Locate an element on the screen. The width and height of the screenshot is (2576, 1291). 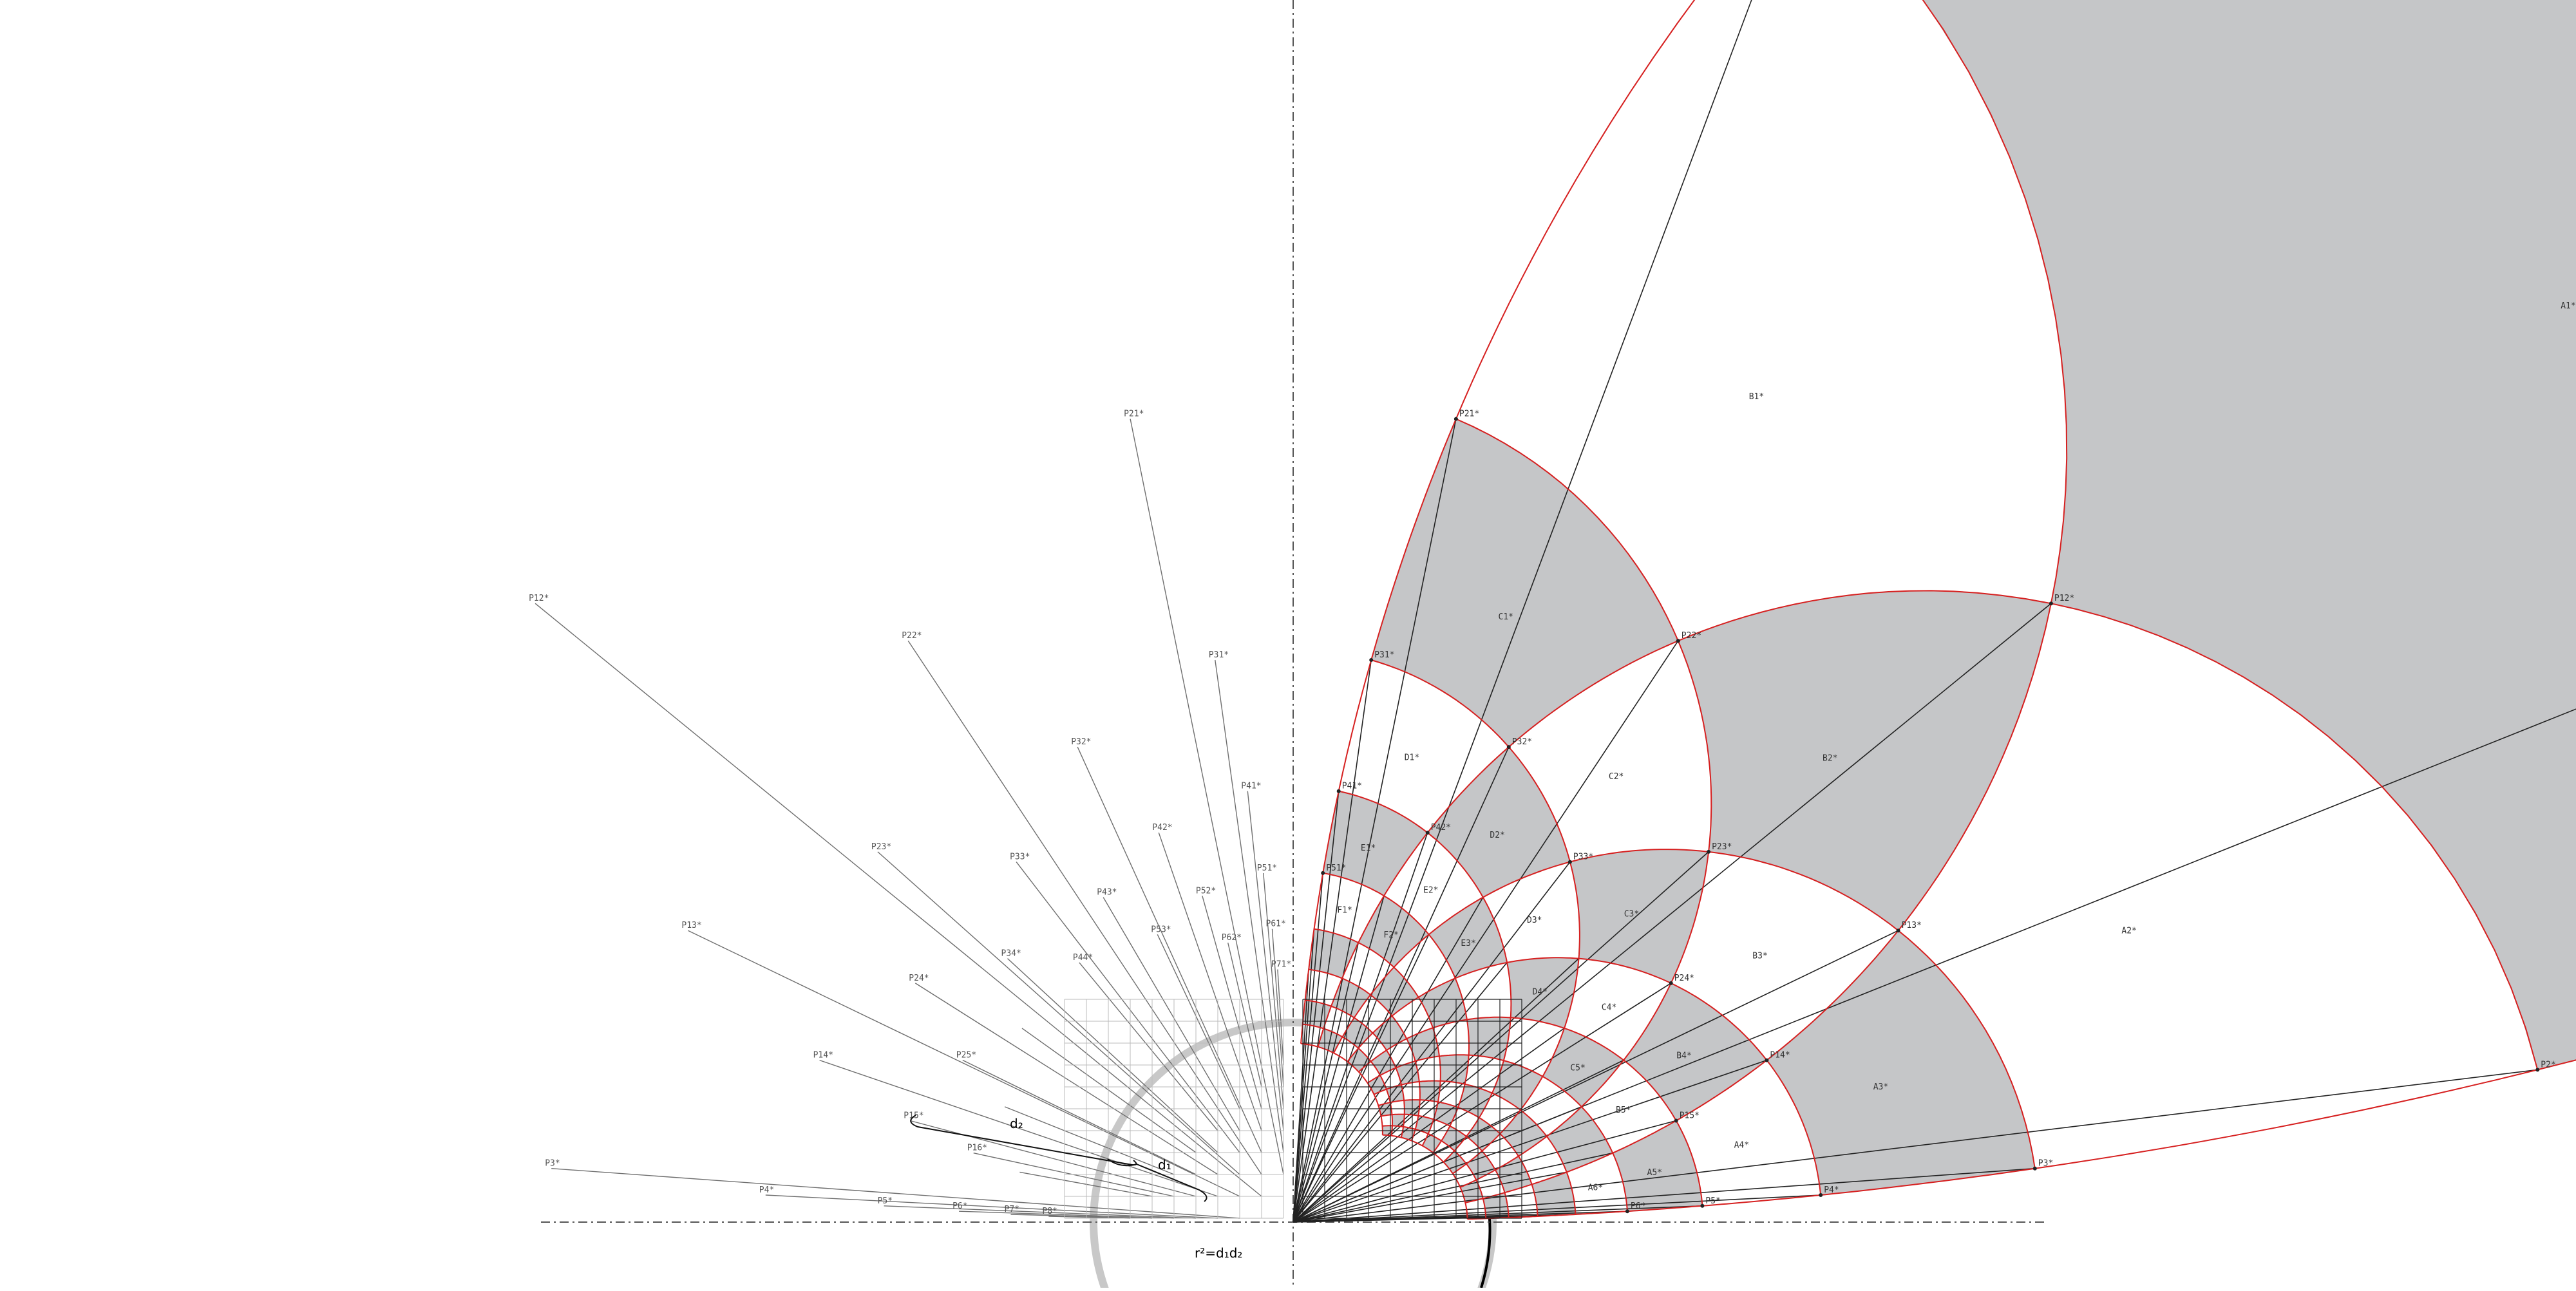
region-label: E1* is located at coordinates (1368, 848).